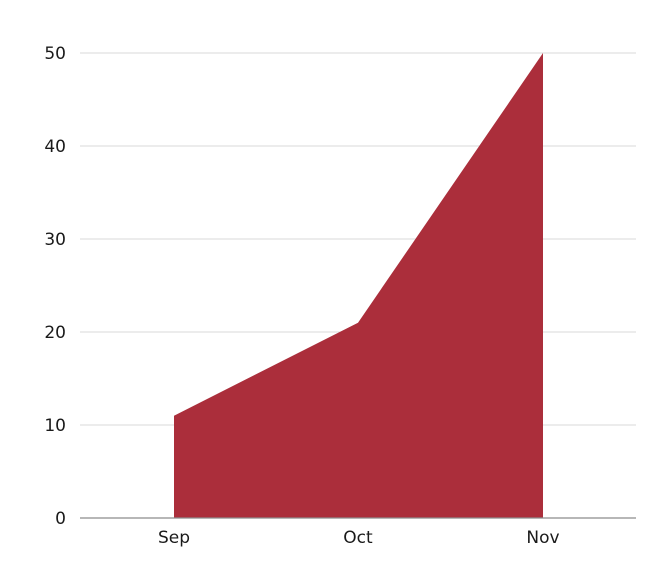  I want to click on x-tick-label-nov: Nov, so click(542, 538).